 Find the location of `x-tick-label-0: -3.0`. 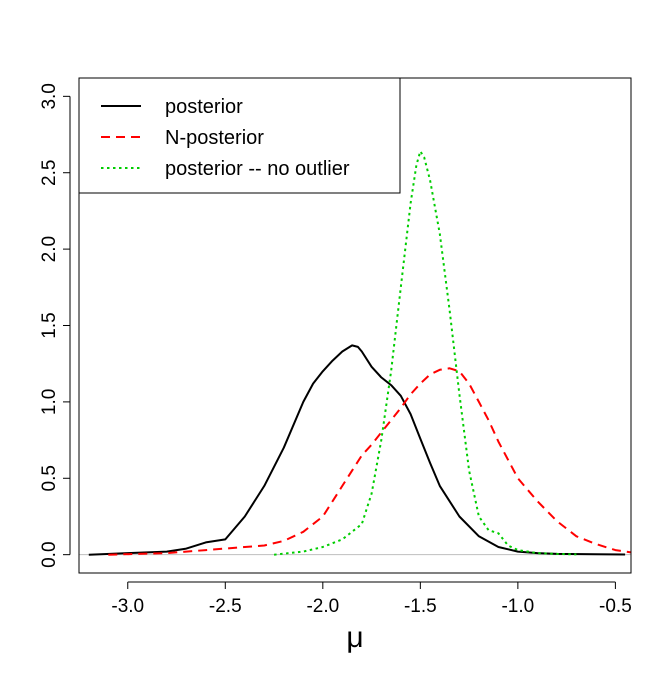

x-tick-label-0: -3.0 is located at coordinates (127, 606).